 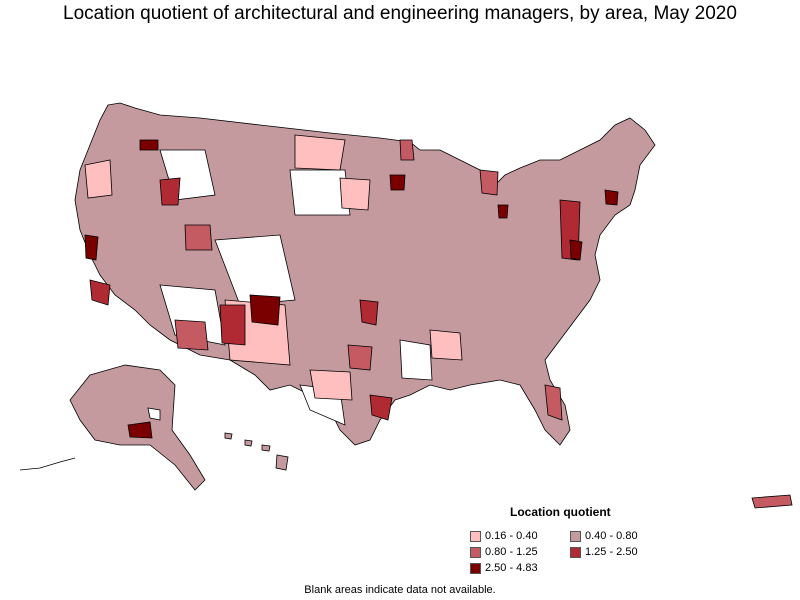 What do you see at coordinates (511, 568) in the screenshot?
I see `legend-label: 2.50 - 4.83` at bounding box center [511, 568].